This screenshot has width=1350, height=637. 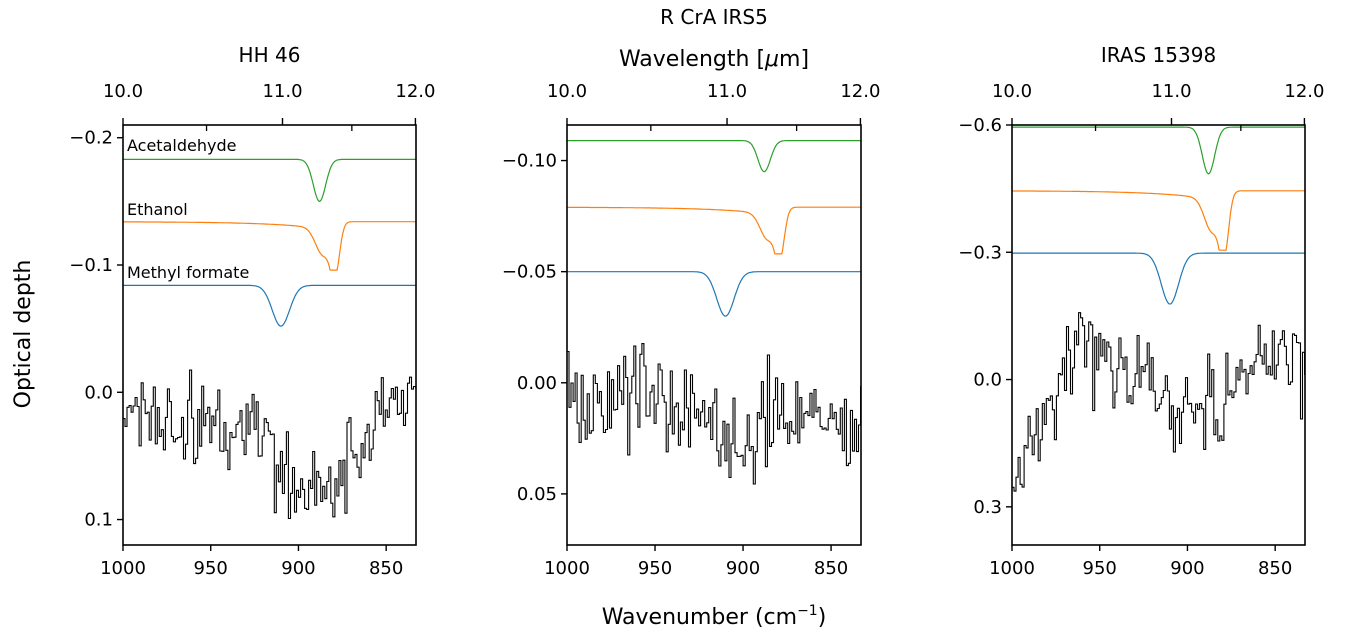 I want to click on top-axis-label: Wavelength [μm], so click(x=714, y=59).